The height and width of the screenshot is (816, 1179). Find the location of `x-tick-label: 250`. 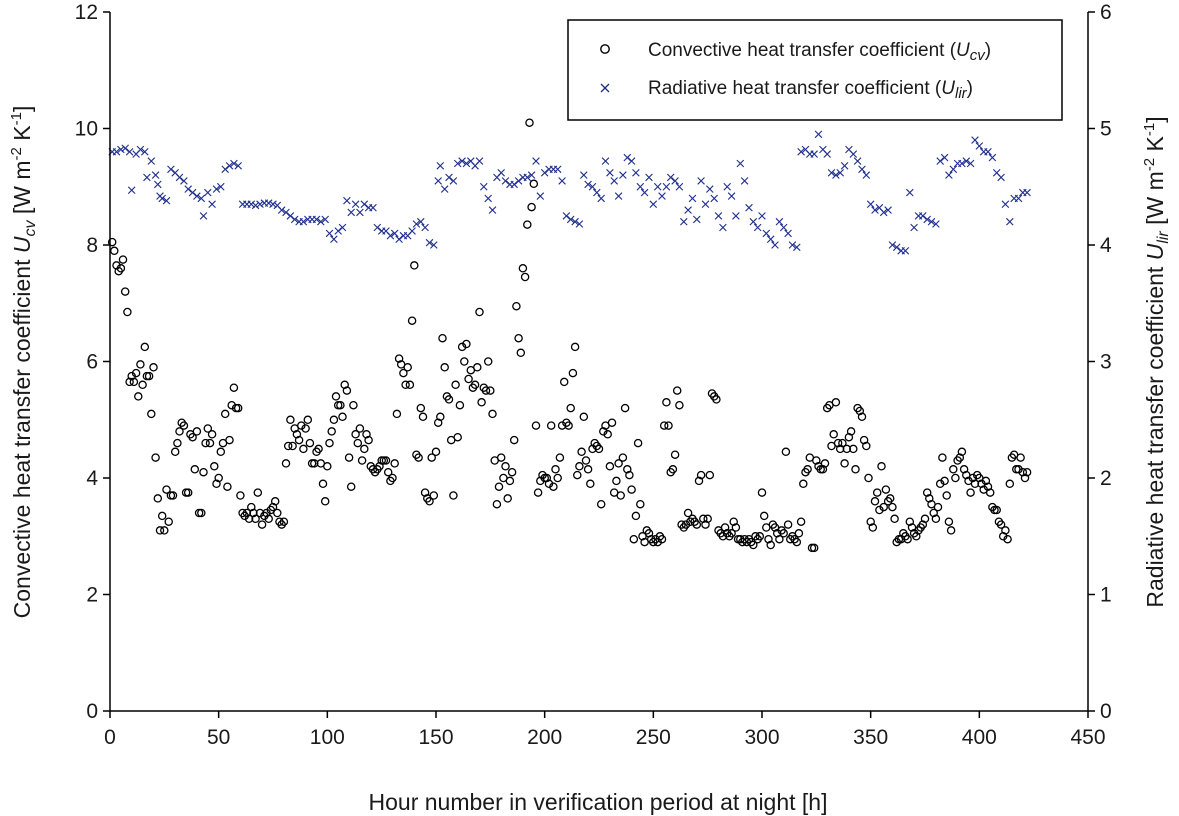

x-tick-label: 250 is located at coordinates (653, 737).